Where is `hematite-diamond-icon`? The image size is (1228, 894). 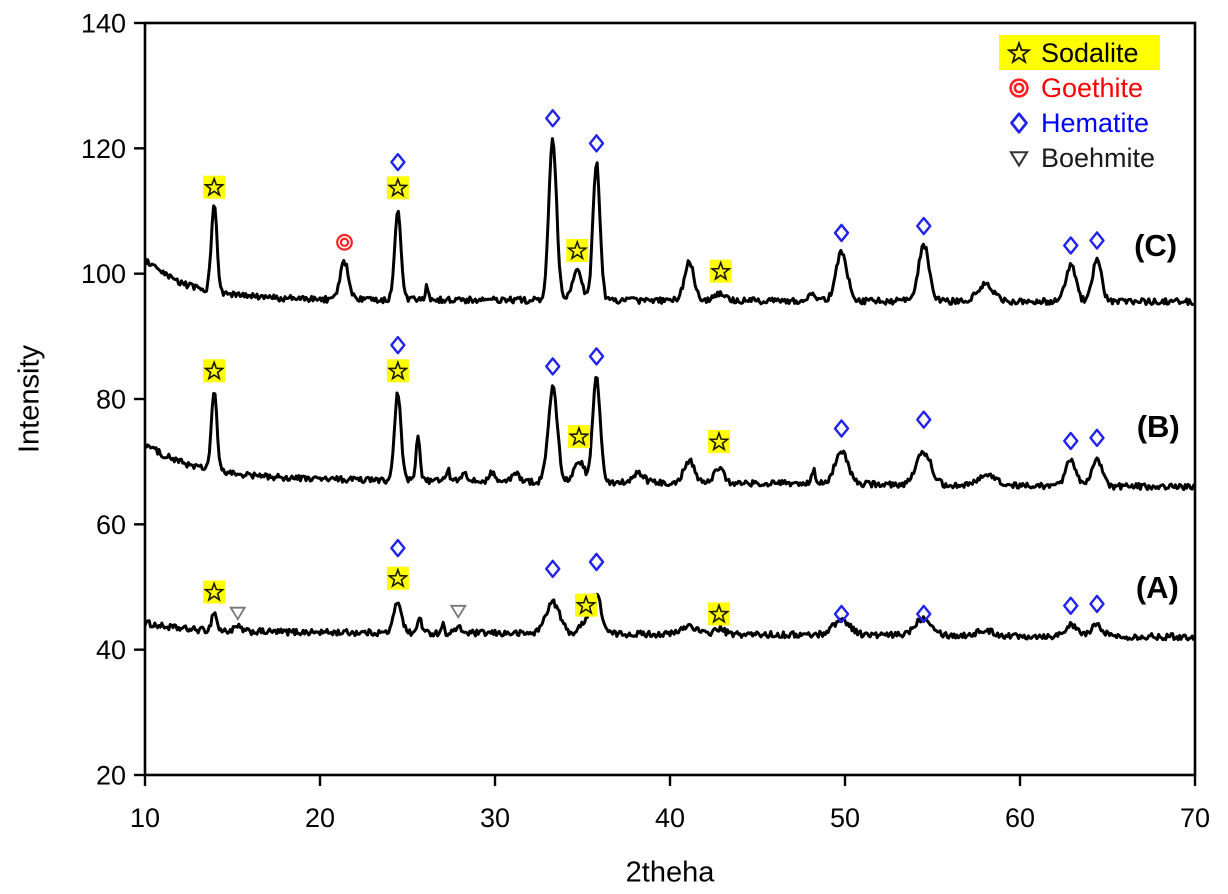
hematite-diamond-icon is located at coordinates (1019, 122).